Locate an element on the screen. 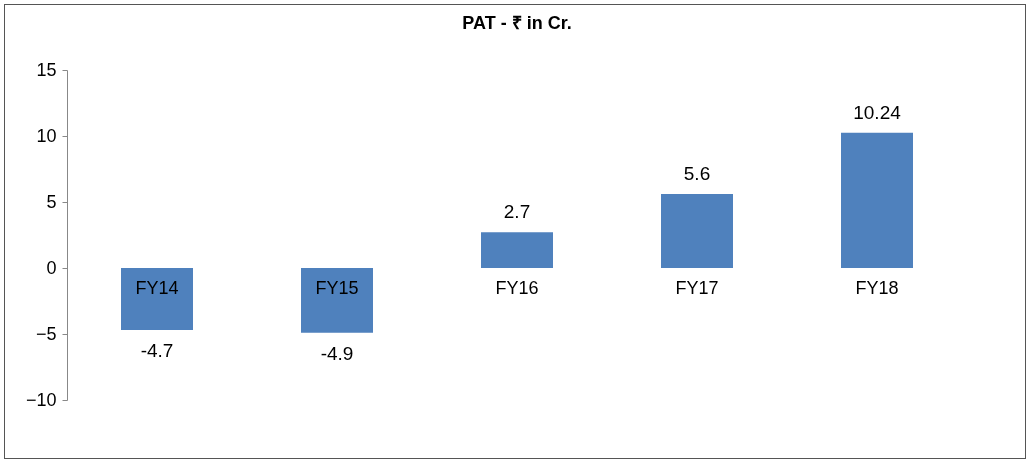  data-label: 2.7 is located at coordinates (517, 212).